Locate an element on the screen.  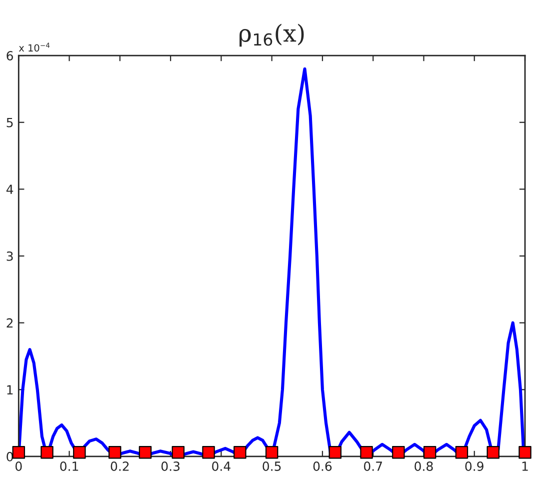
x-tick-label: 0.6 is located at coordinates (322, 466).